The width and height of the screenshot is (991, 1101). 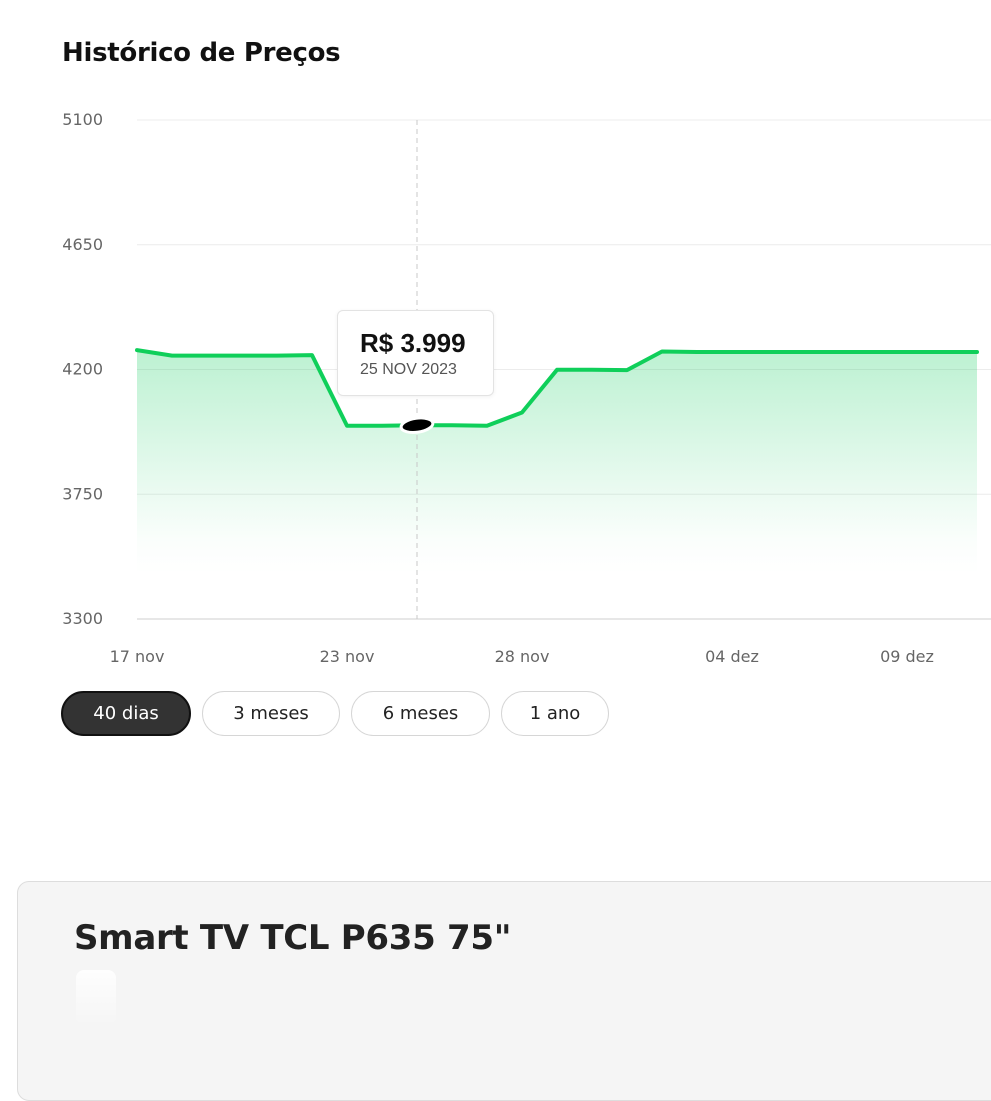 I want to click on range-3-months-button: 3 meses, so click(x=271, y=713).